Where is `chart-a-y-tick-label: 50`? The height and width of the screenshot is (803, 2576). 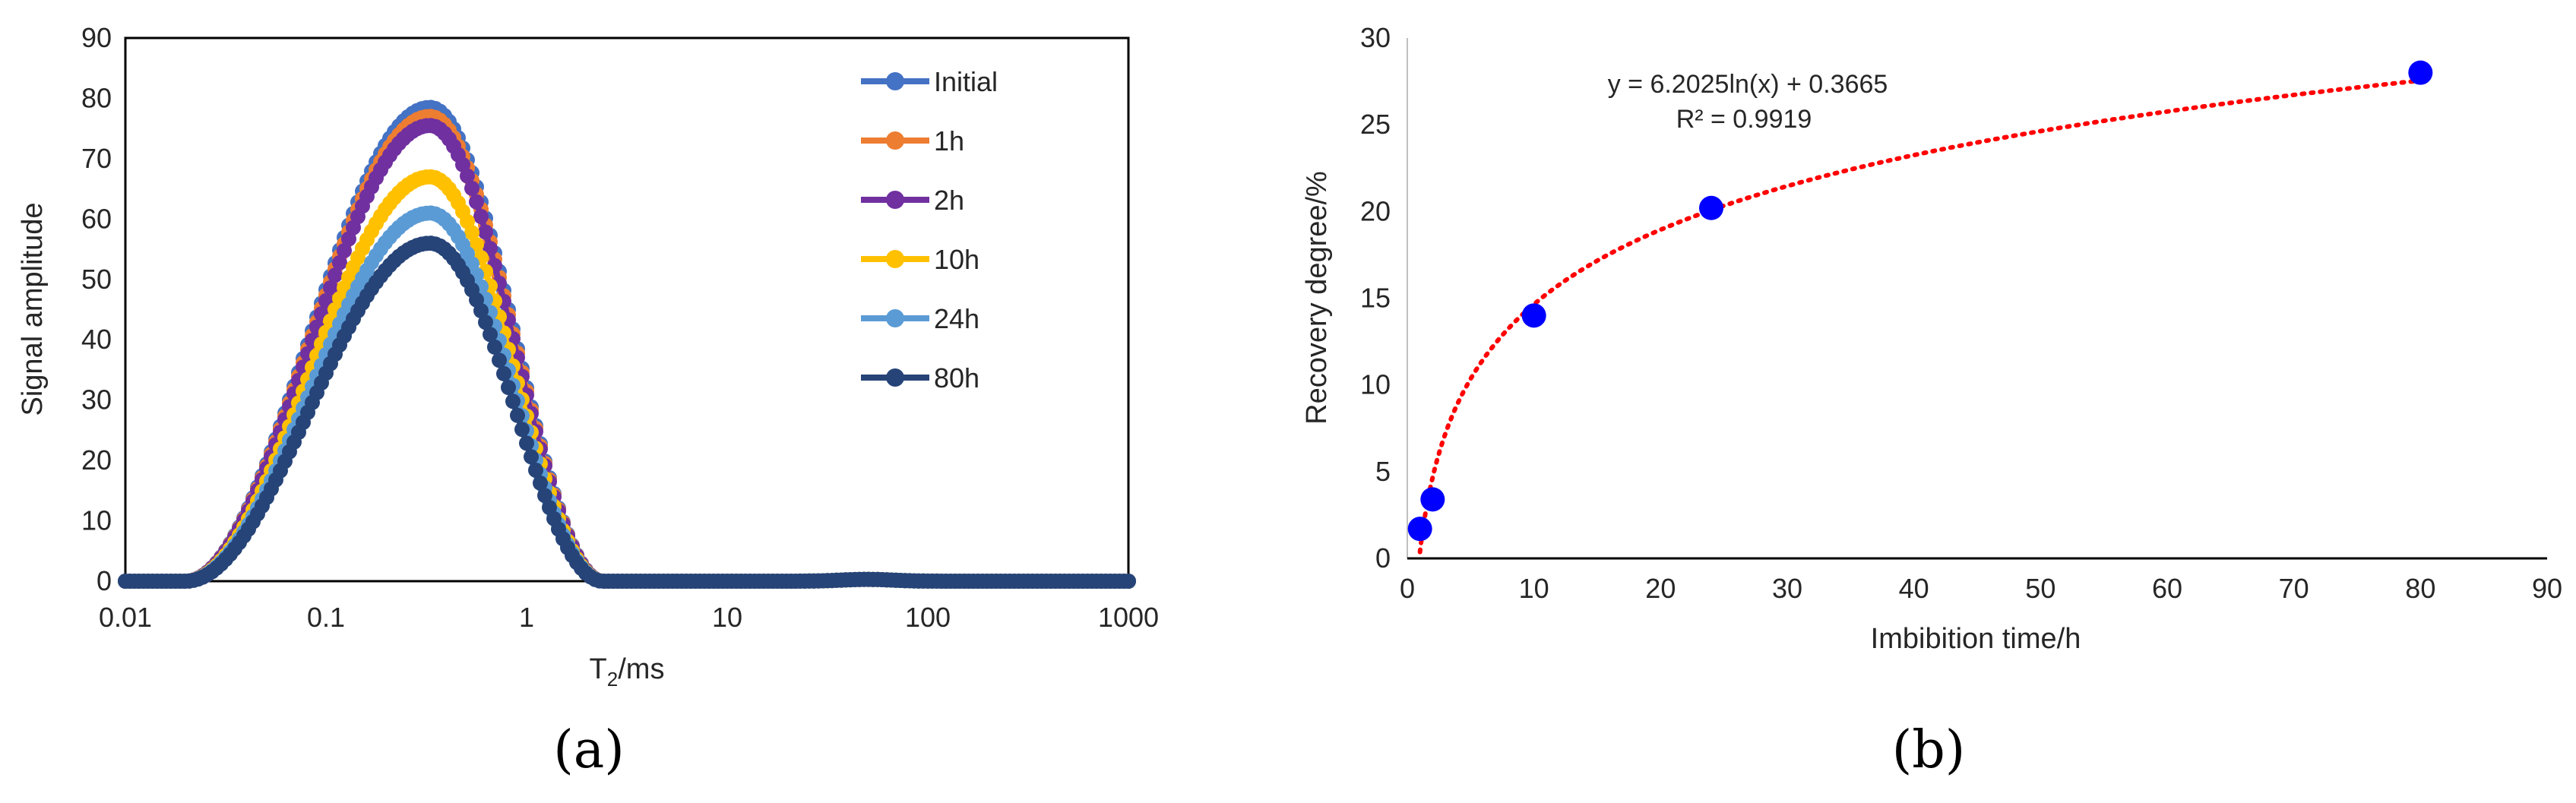 chart-a-y-tick-label: 50 is located at coordinates (96, 279).